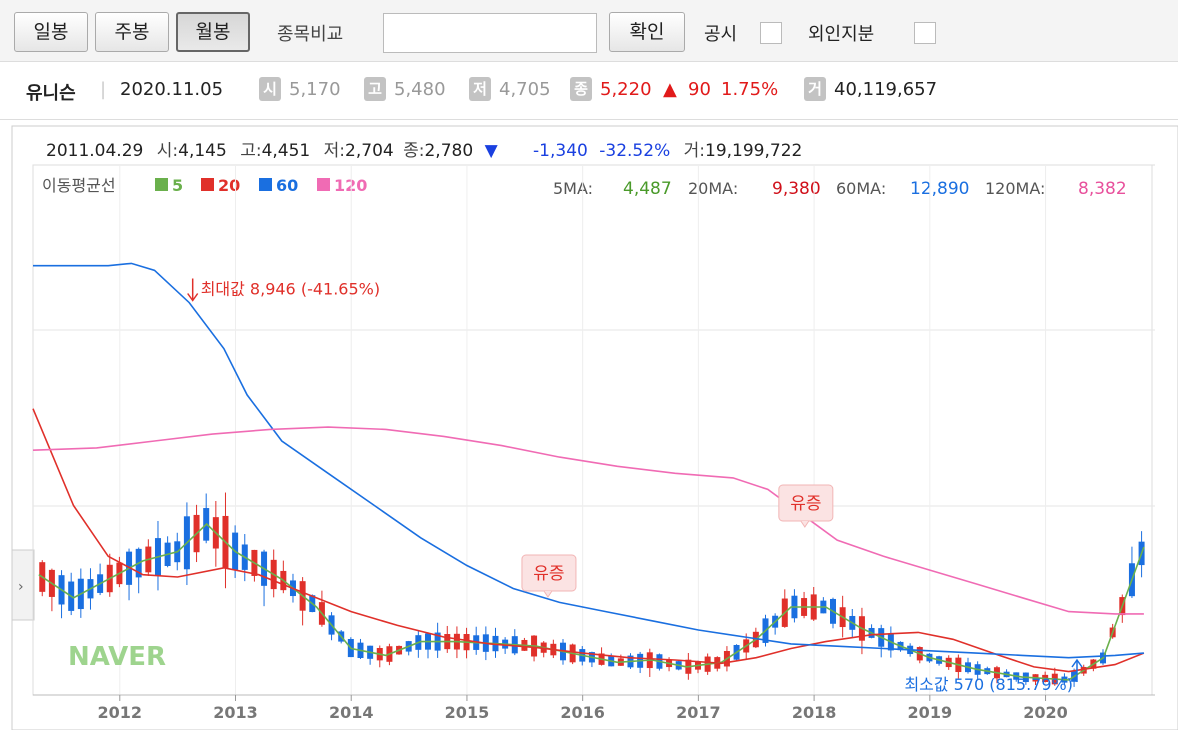 The height and width of the screenshot is (734, 1178). Describe the element at coordinates (177, 185) in the screenshot. I see `legend-label-5: 5` at that location.